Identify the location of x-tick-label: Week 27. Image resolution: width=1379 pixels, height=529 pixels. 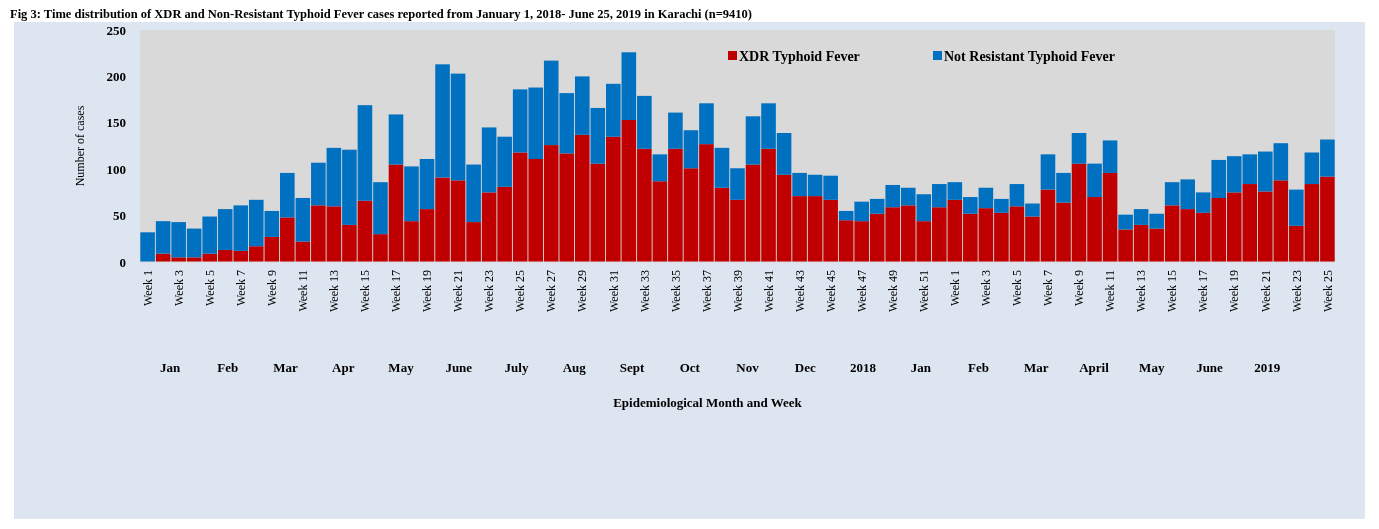
(551, 291).